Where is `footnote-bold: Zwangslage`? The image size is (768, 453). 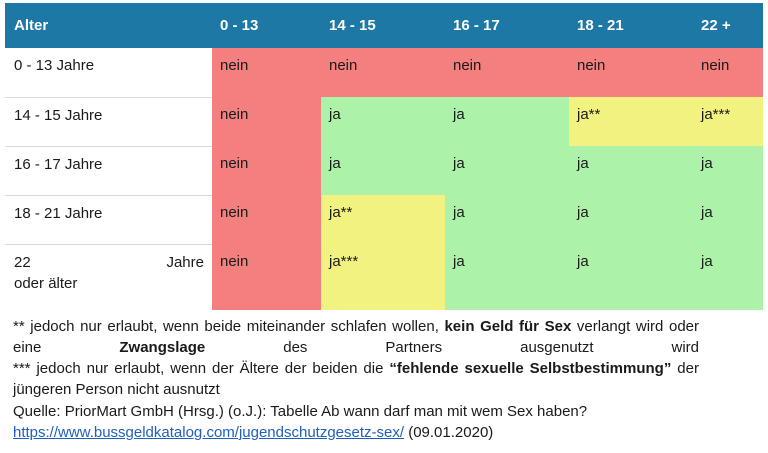 footnote-bold: Zwangslage is located at coordinates (162, 347).